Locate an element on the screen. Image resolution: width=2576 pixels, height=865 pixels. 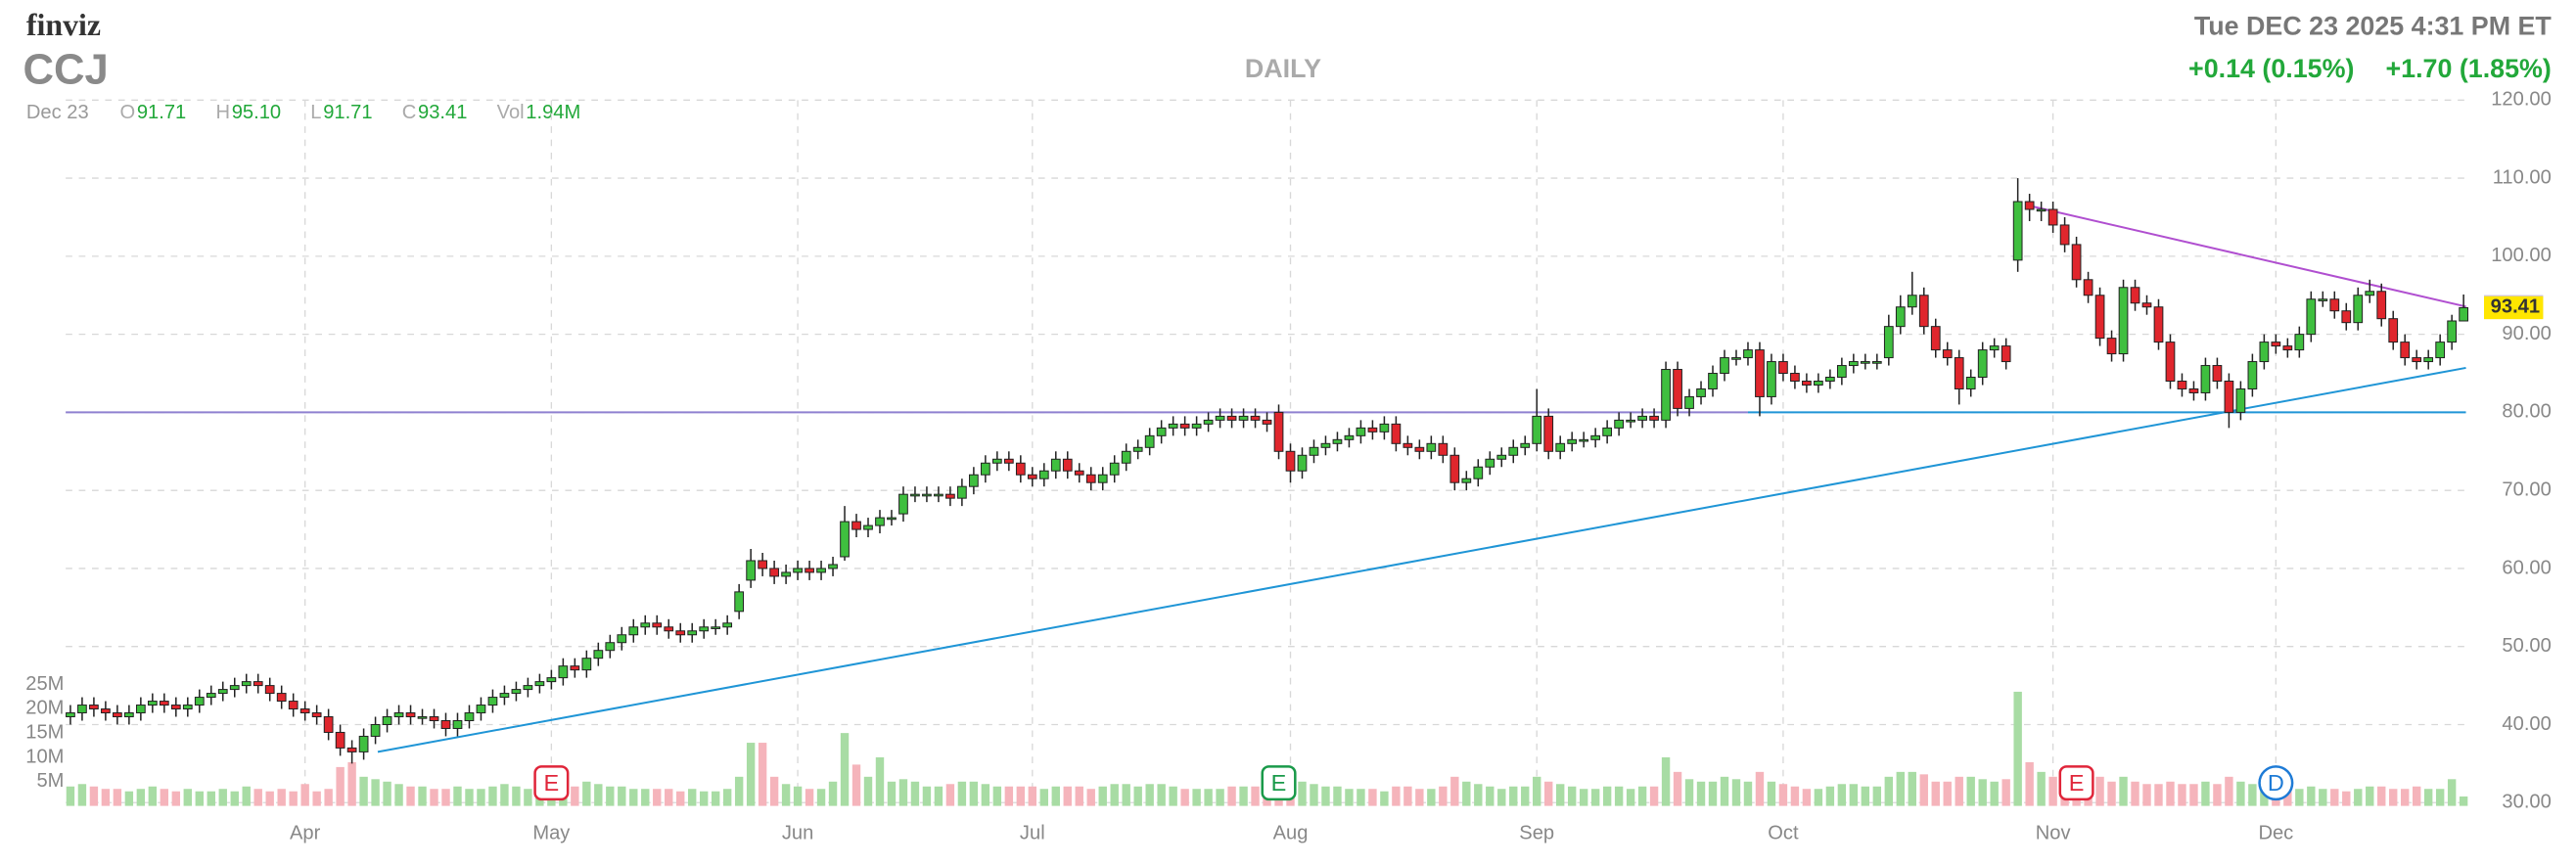
legend-key: Vol is located at coordinates (511, 112).